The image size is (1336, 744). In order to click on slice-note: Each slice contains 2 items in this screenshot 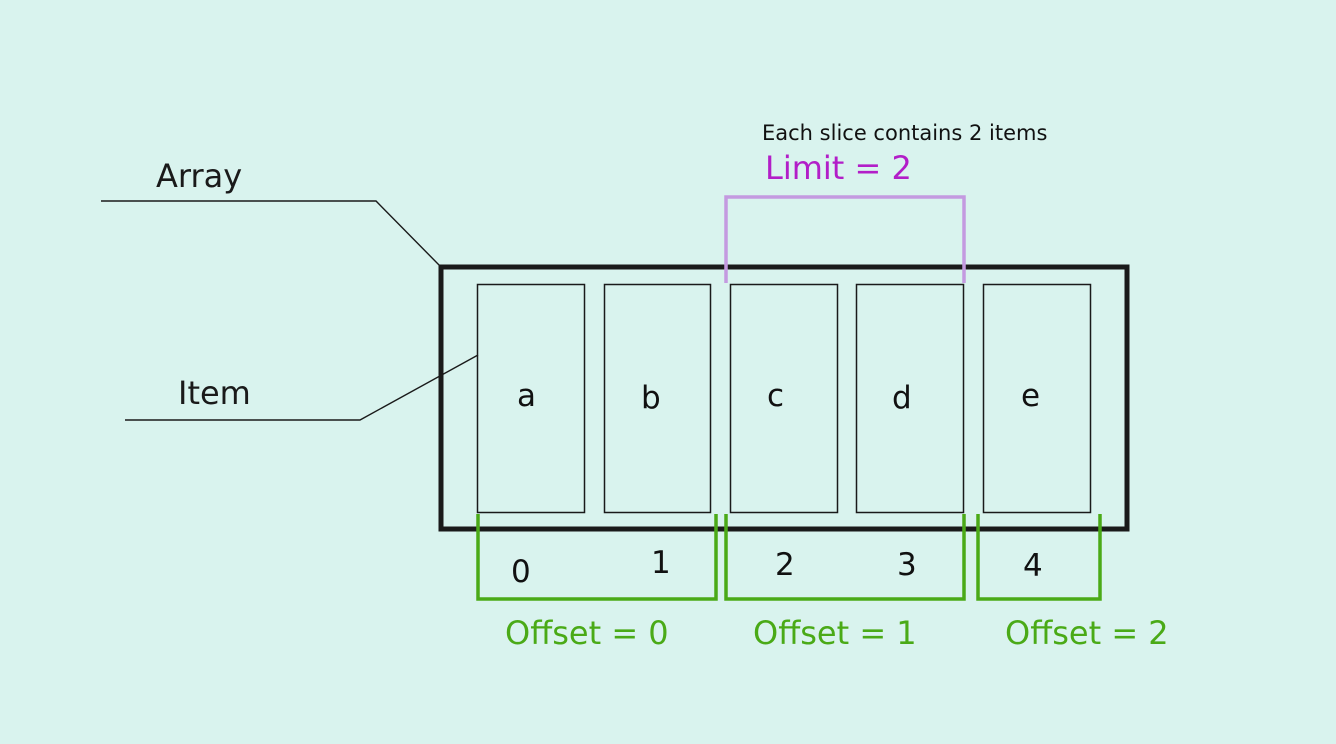, I will do `click(905, 133)`.